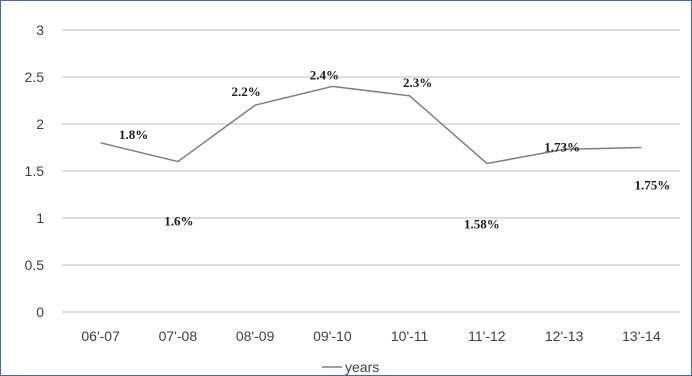 This screenshot has width=692, height=376. I want to click on data-label: 2.3%, so click(417, 82).